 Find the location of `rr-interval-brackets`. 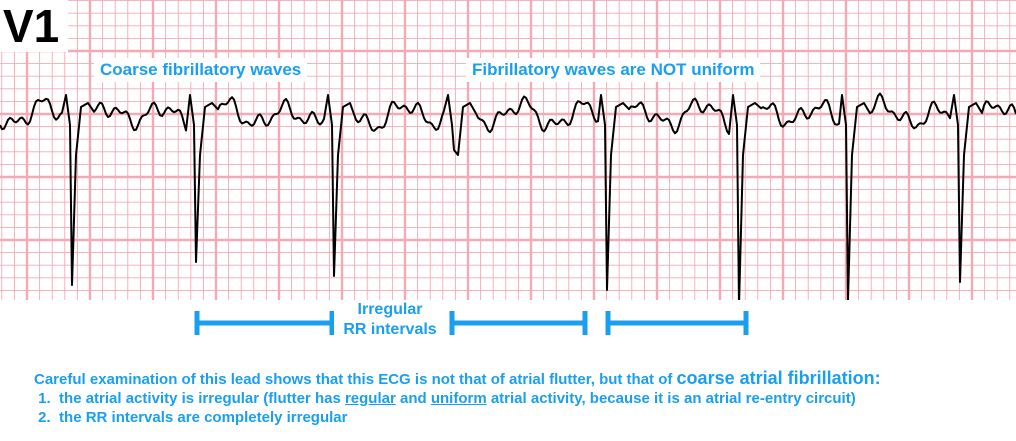

rr-interval-brackets is located at coordinates (471, 323).